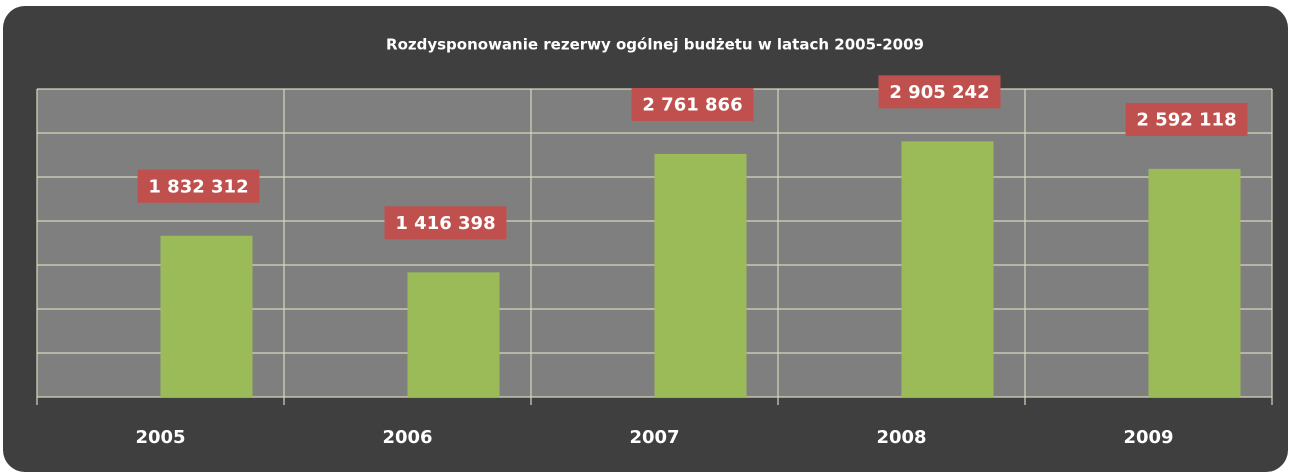  What do you see at coordinates (901, 437) in the screenshot?
I see `x-tick-label: 2008` at bounding box center [901, 437].